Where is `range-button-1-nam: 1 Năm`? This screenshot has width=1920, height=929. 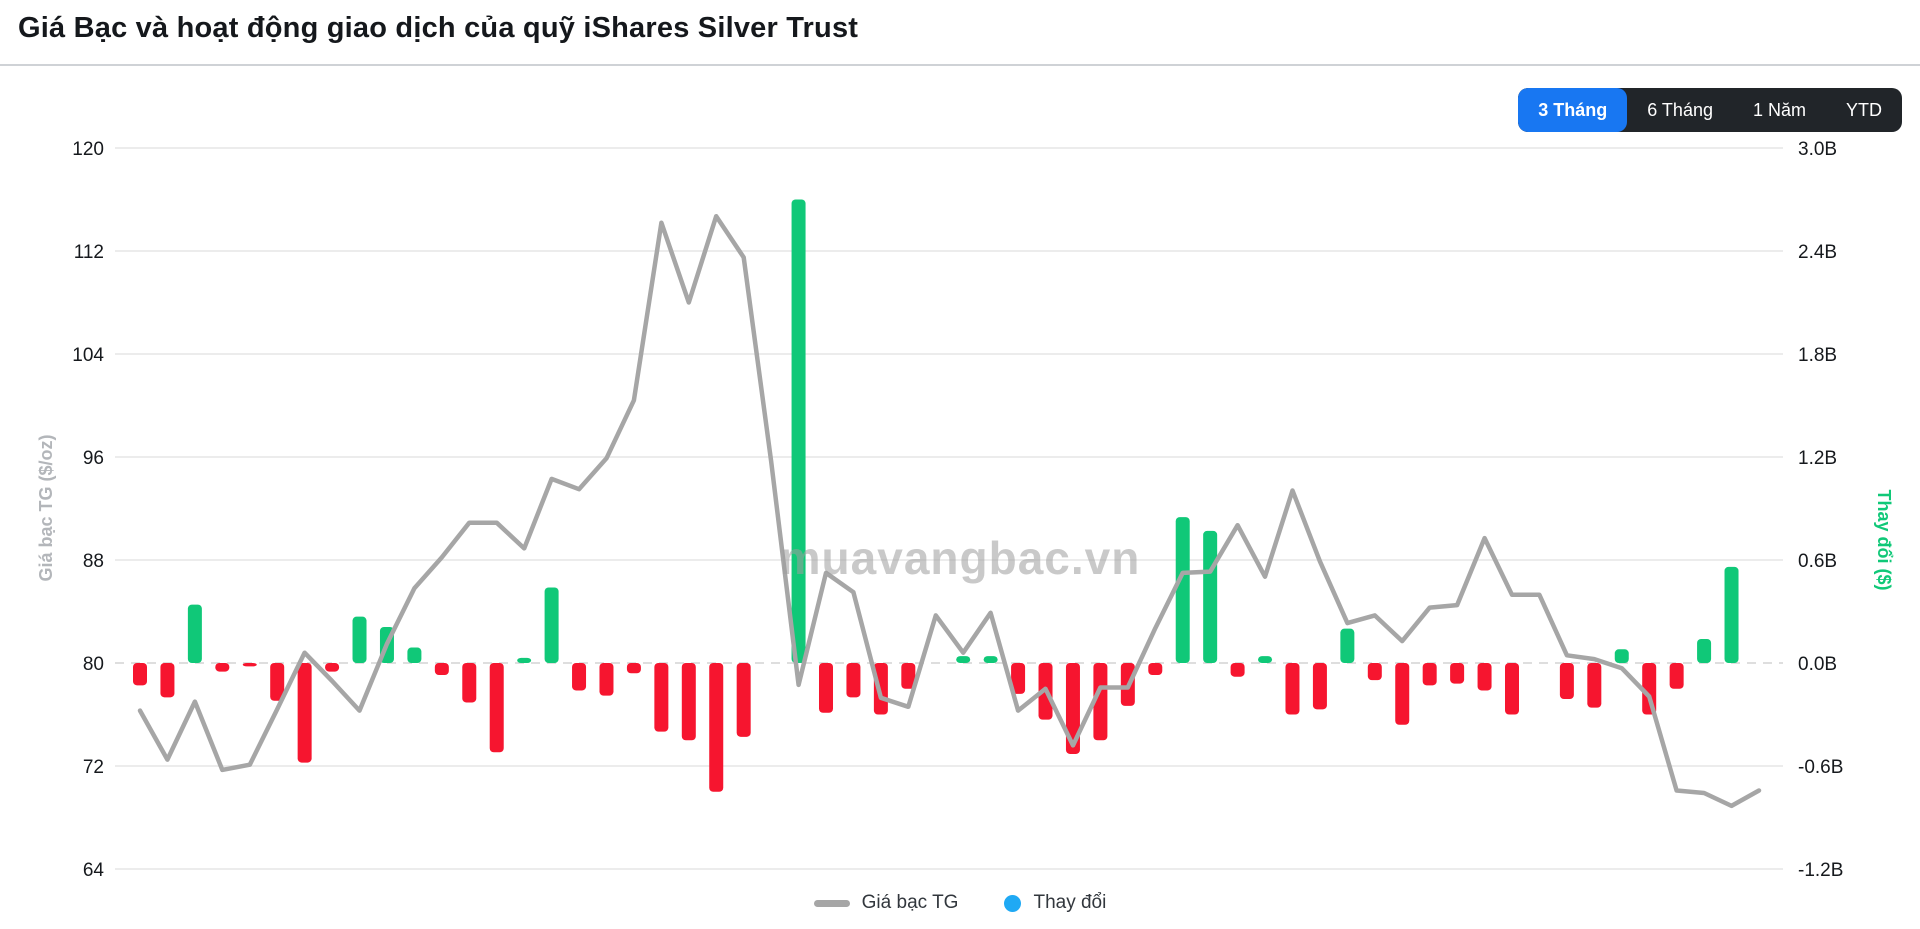 range-button-1-nam: 1 Năm is located at coordinates (1779, 110).